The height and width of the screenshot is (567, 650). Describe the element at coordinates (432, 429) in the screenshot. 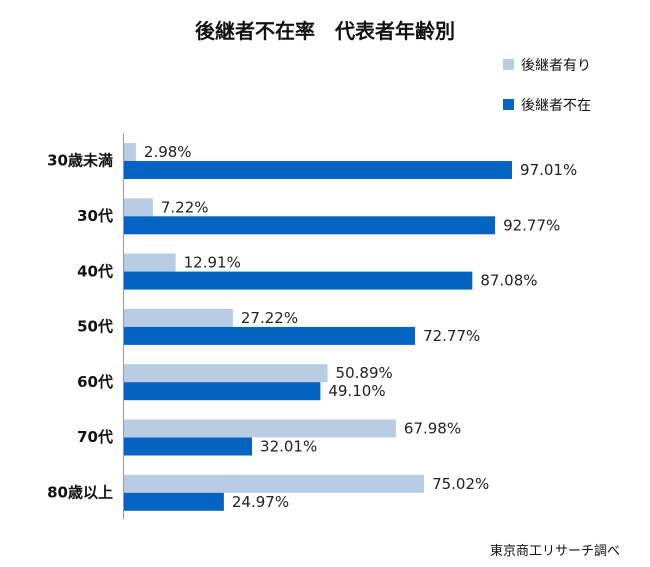

I see `data-label: 67.98%` at that location.